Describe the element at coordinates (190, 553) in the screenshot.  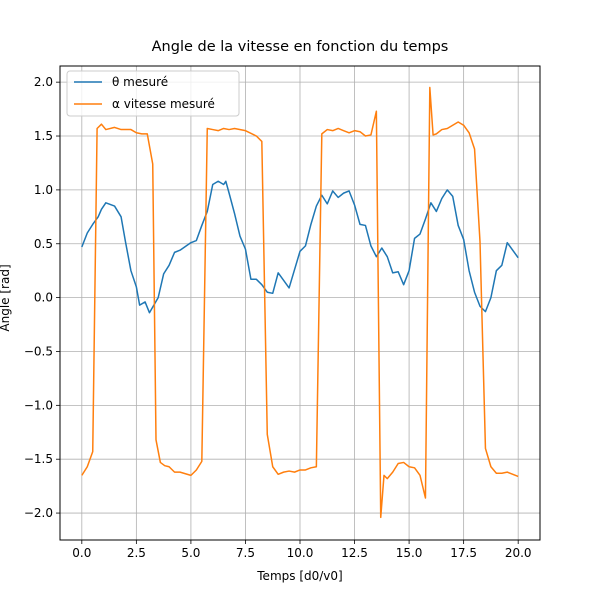
I see `x-tick-label: 5.0` at that location.